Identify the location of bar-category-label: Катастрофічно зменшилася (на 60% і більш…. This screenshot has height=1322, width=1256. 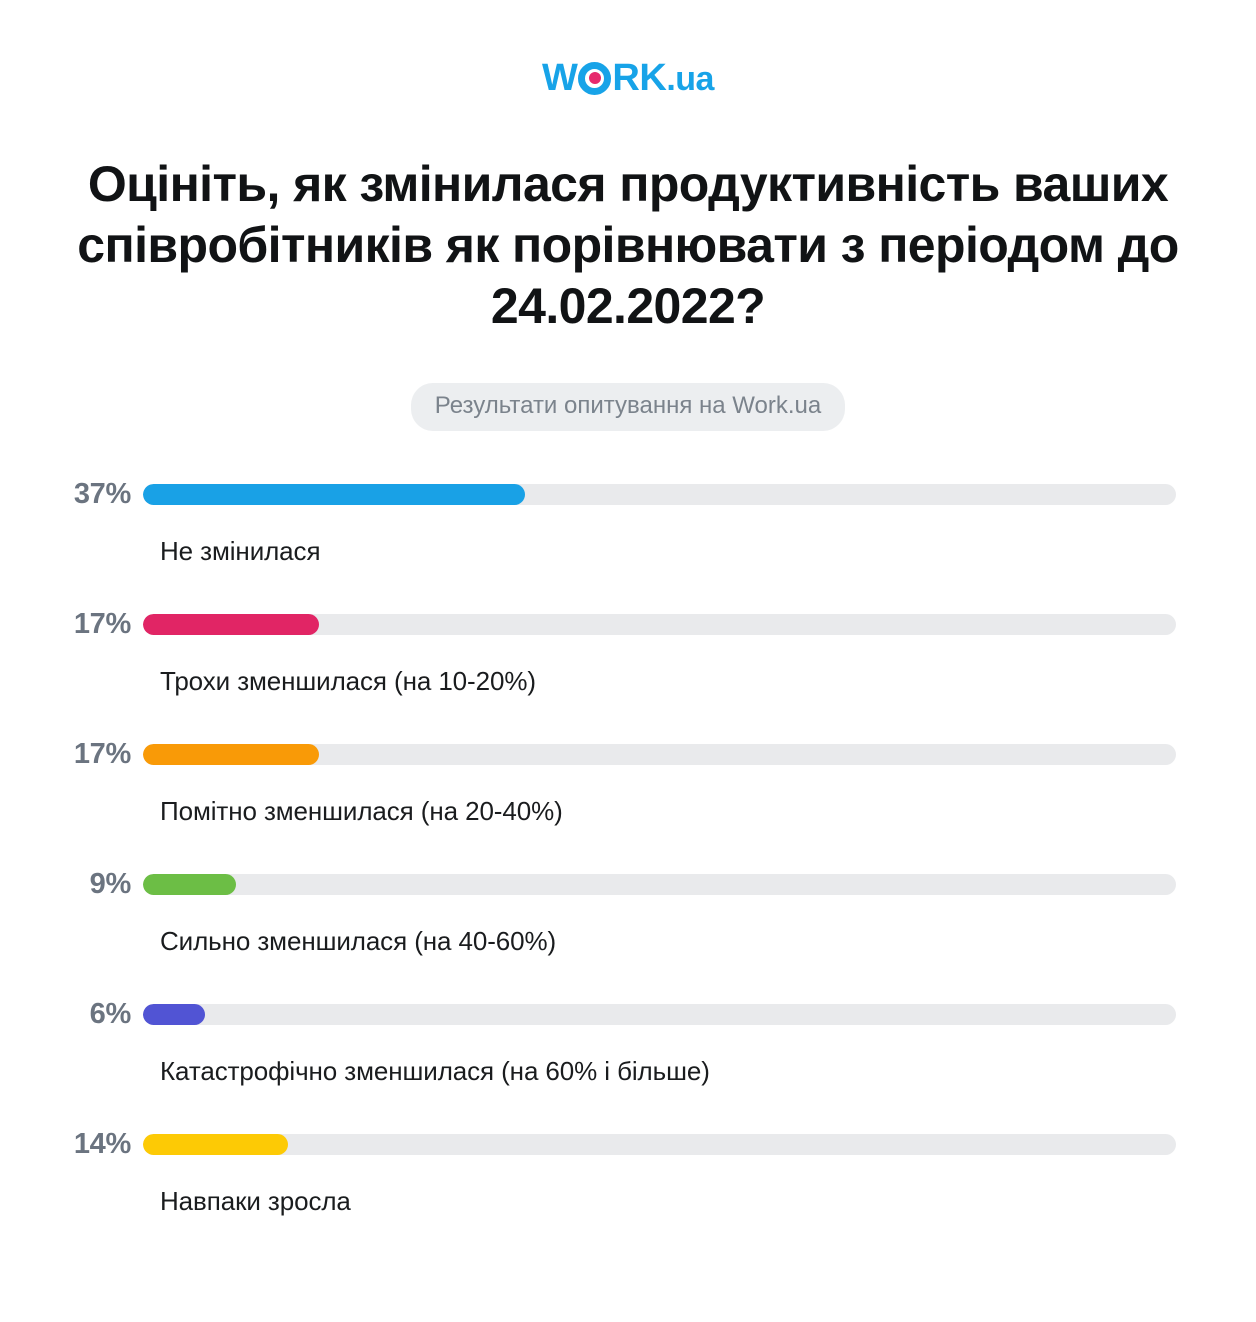
(435, 1071).